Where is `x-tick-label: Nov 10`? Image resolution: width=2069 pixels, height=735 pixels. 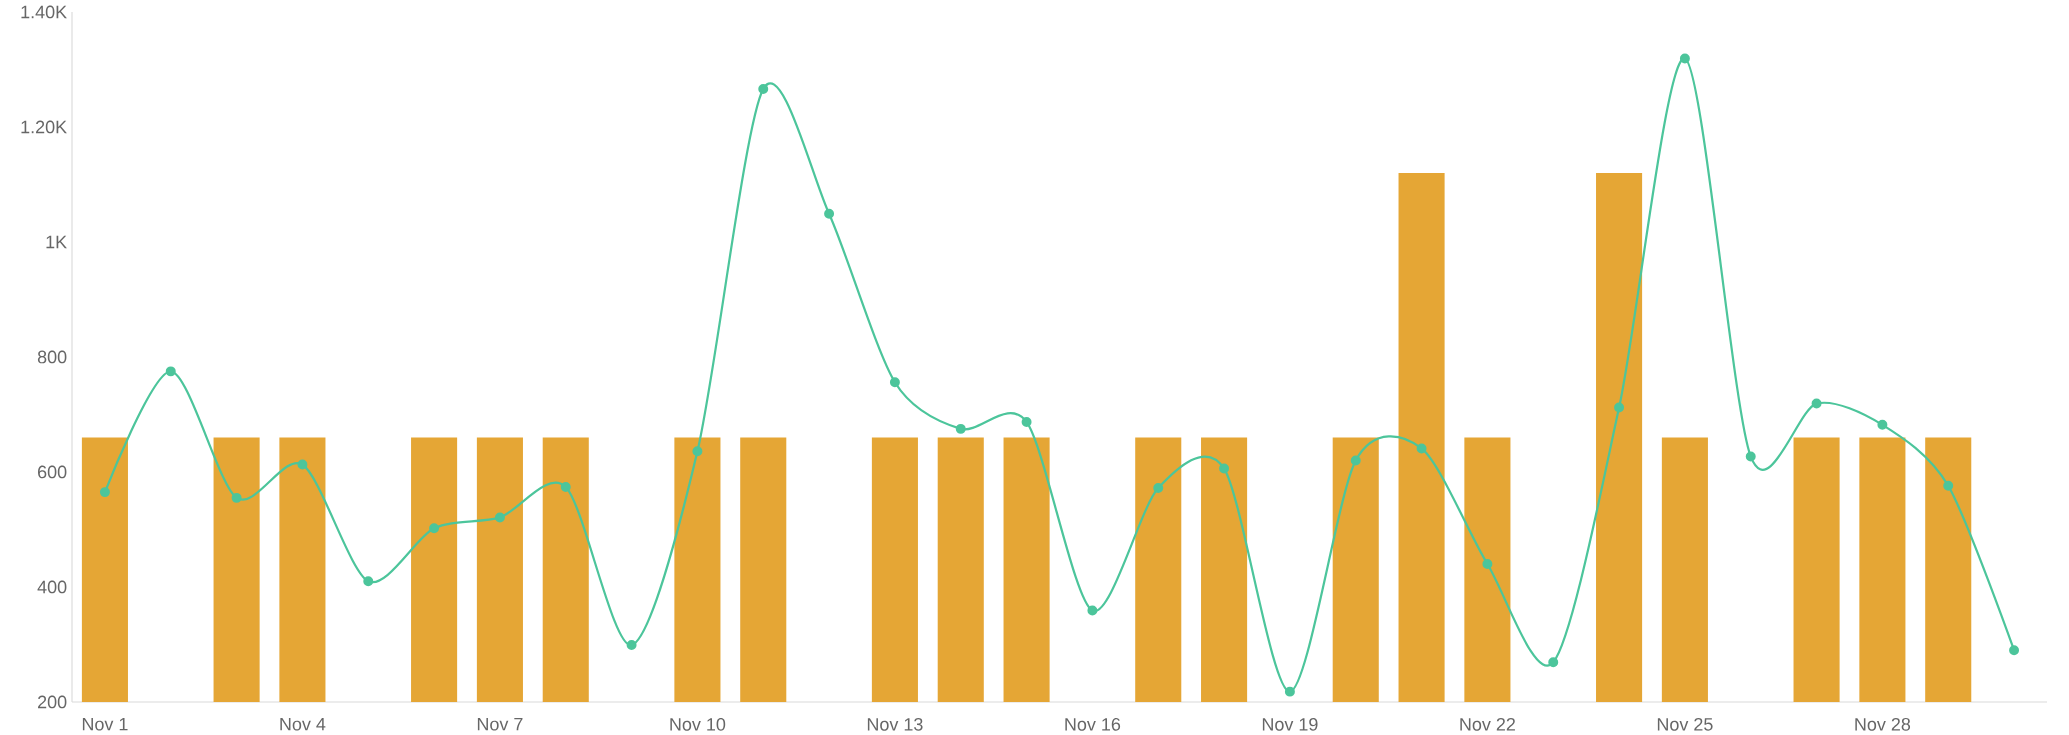
x-tick-label: Nov 10 is located at coordinates (698, 724).